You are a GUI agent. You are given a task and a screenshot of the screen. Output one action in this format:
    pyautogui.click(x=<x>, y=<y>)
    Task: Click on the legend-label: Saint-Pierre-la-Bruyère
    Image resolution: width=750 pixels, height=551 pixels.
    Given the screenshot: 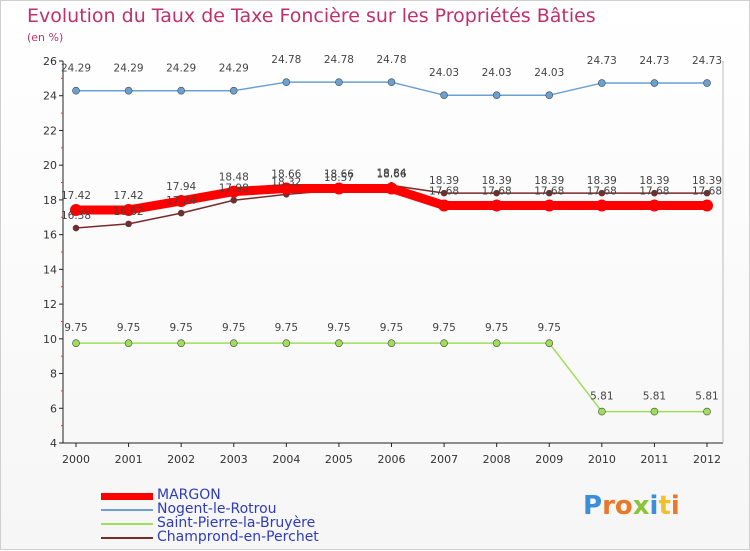 What is the action you would take?
    pyautogui.click(x=236, y=523)
    